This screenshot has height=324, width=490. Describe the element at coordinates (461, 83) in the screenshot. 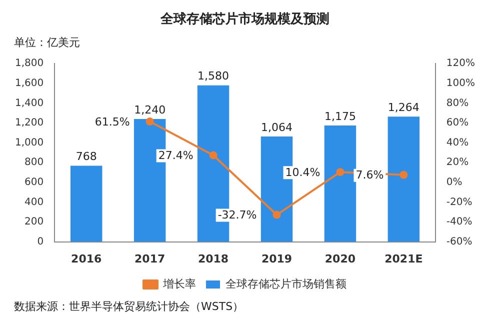

I see `y2-tick-label: 100%` at that location.